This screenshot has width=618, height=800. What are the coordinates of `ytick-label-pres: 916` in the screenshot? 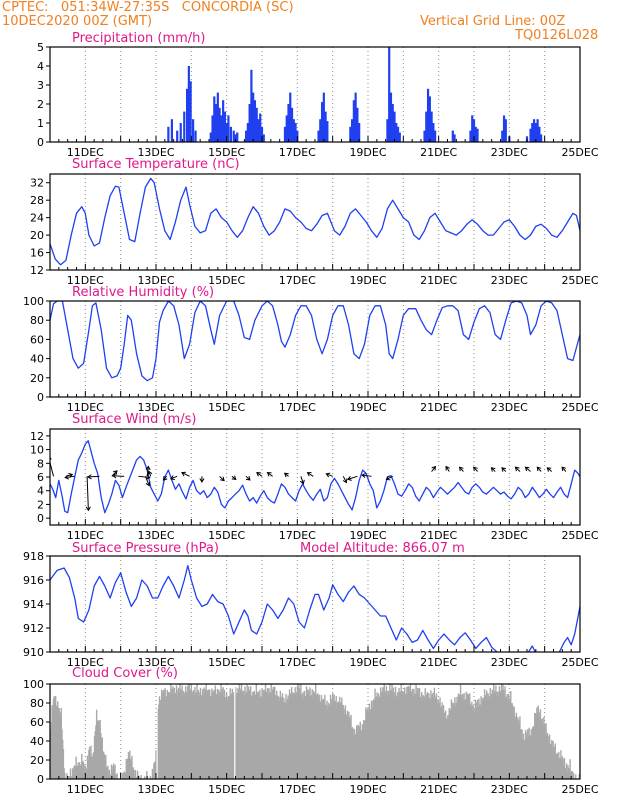 It's located at (33, 580).